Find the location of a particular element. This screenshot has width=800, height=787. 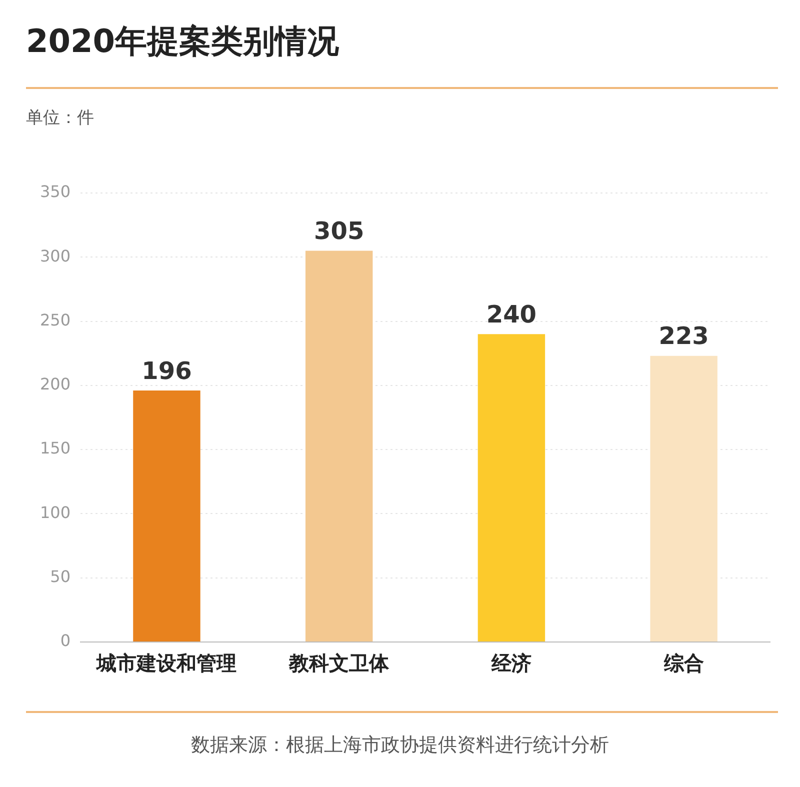

data-label: 196 is located at coordinates (167, 370).